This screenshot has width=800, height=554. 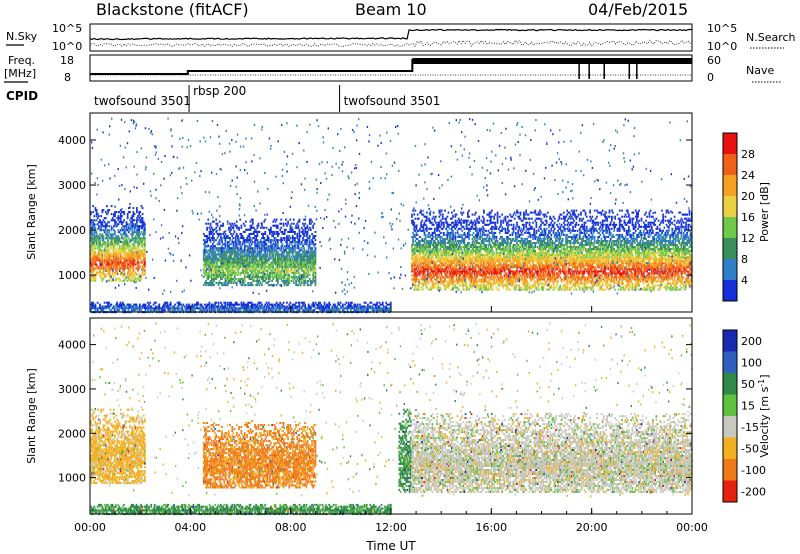 I want to click on colorbar-tick-label: 200, so click(x=751, y=341).